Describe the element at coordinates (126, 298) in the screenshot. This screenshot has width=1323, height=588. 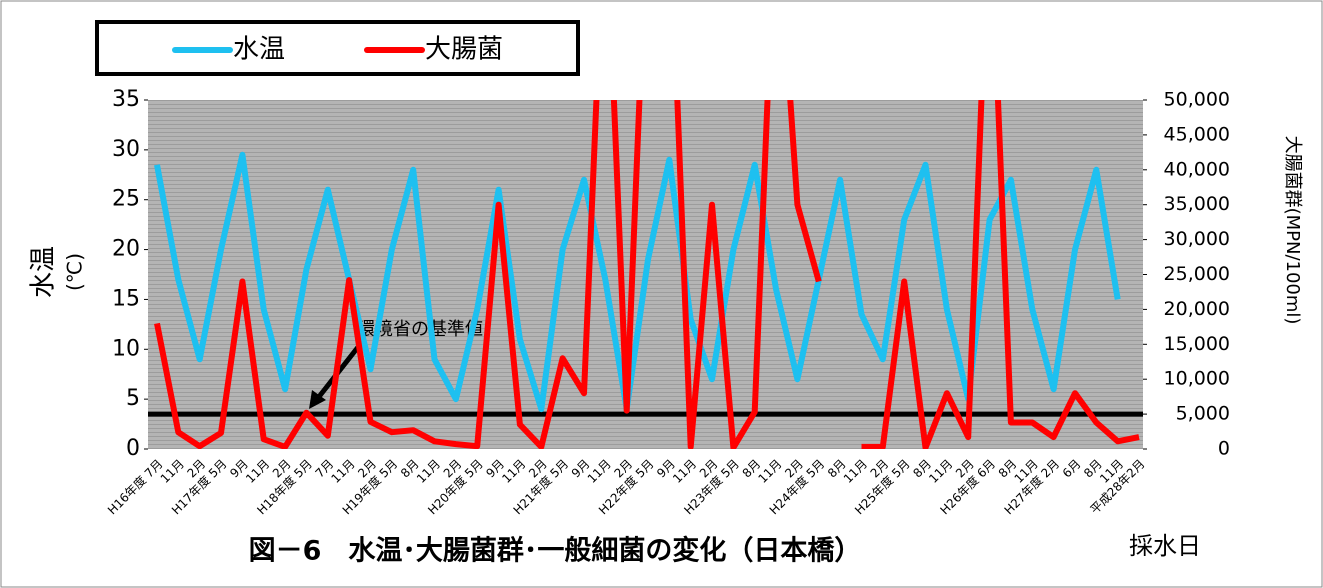
I see `y-tick-label: 15` at that location.